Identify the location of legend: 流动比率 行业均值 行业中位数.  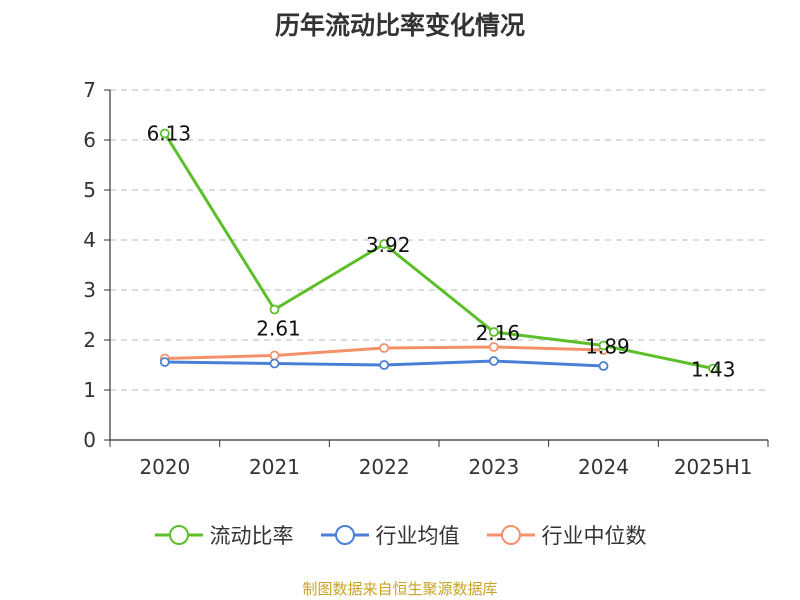
(400, 535).